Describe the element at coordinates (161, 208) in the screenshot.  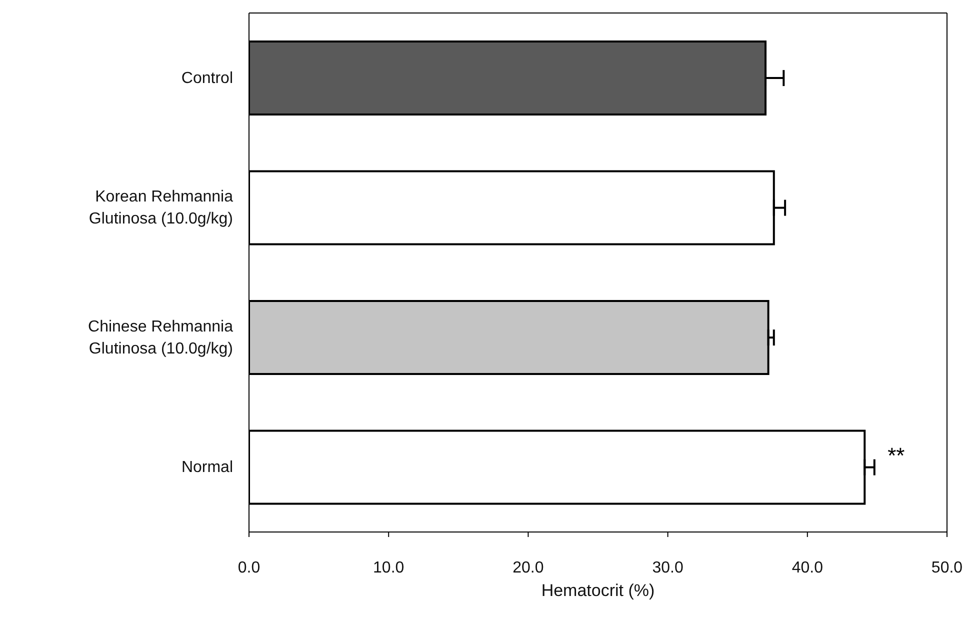
I see `y-tick-label: Korean Rehmannia Glutinosa (10.0g/kg)` at that location.